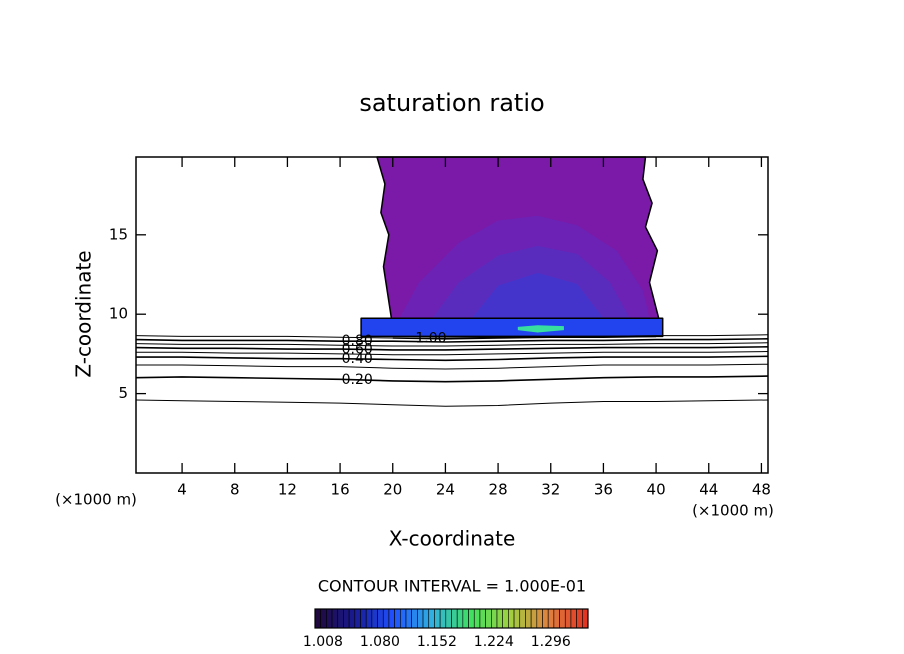 The width and height of the screenshot is (904, 654). What do you see at coordinates (761, 490) in the screenshot?
I see `x-tick-label: 48` at bounding box center [761, 490].